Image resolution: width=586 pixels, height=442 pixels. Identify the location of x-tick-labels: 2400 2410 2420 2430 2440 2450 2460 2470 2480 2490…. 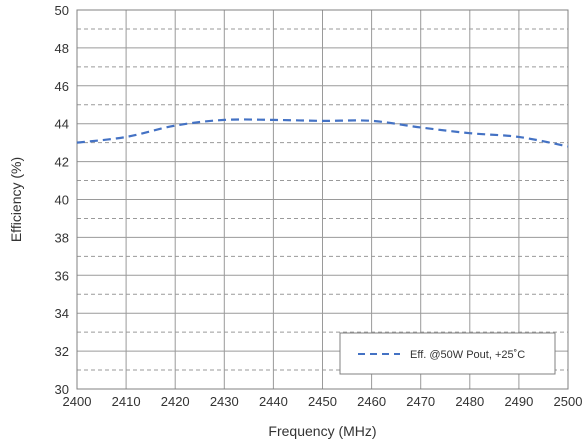
(323, 401).